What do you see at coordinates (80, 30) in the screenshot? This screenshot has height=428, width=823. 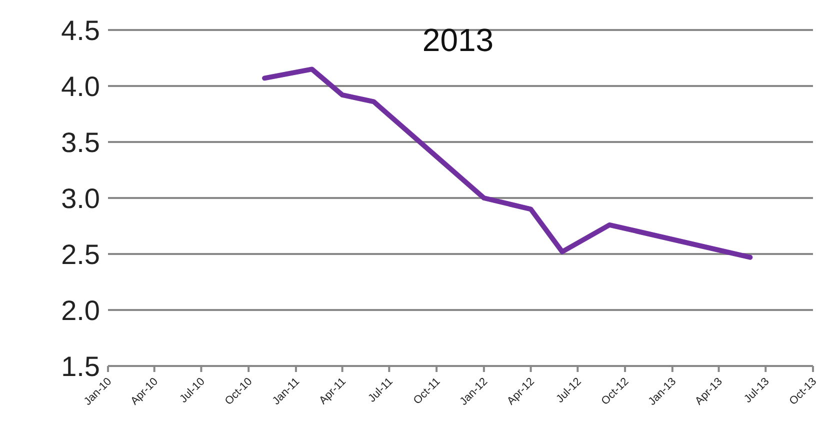 I see `y-tick-label: 4.5` at bounding box center [80, 30].